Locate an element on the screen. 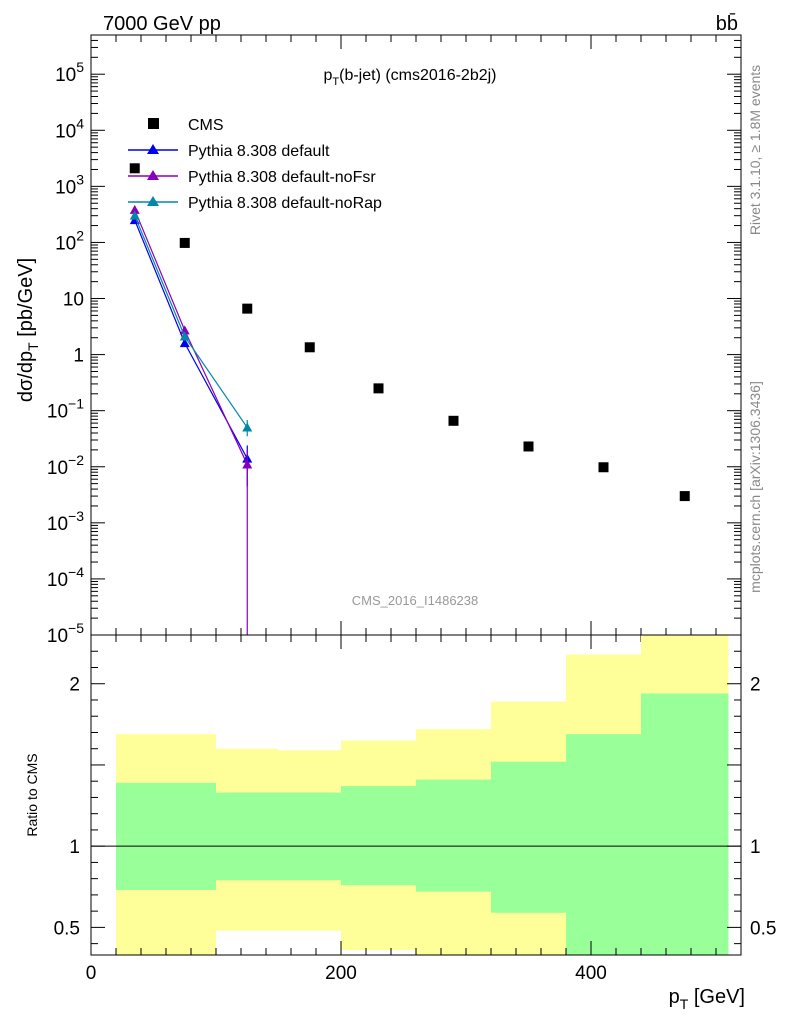 The image size is (786, 1024). x-tick-label: 0 is located at coordinates (91, 973).